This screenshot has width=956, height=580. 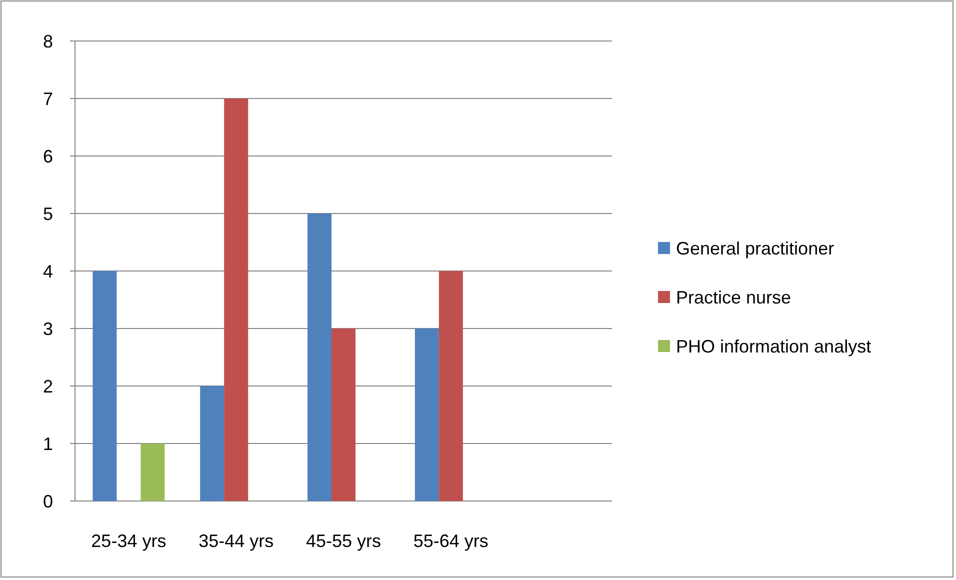 What do you see at coordinates (48, 156) in the screenshot?
I see `y-tick-label: 6` at bounding box center [48, 156].